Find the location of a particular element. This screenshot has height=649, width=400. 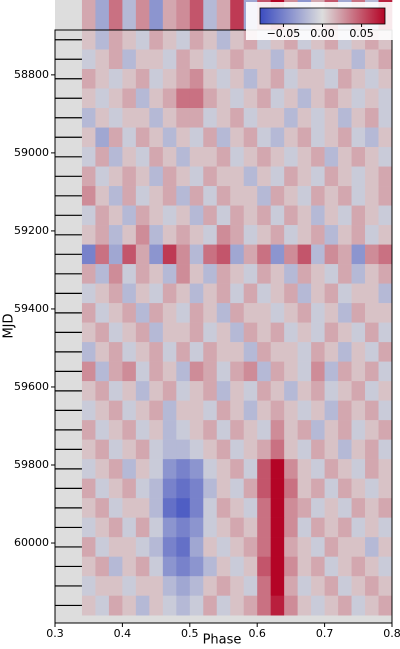

x-tick-label: 0.6 is located at coordinates (257, 633).